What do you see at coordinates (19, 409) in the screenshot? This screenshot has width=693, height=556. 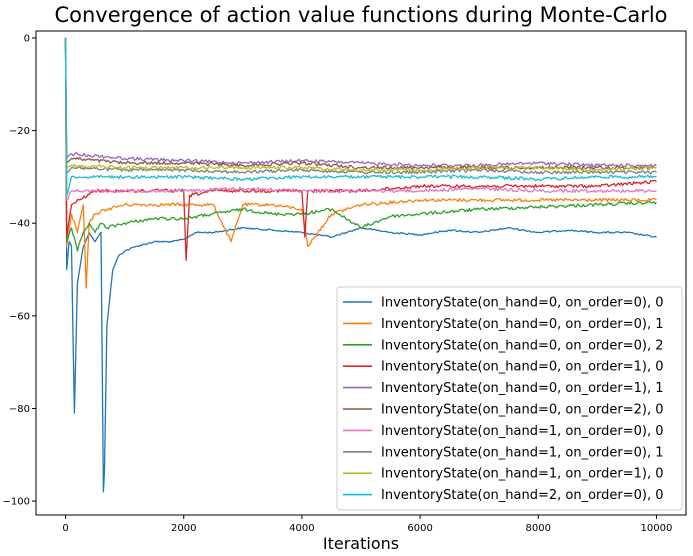 I see `y-tick-label: −80` at bounding box center [19, 409].